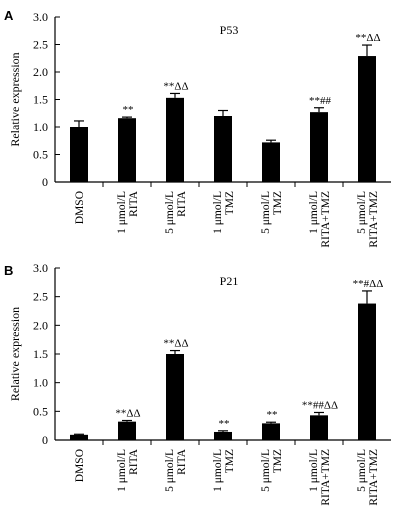 This screenshot has width=404, height=518. Describe the element at coordinates (320, 405) in the screenshot. I see `significance-label: **##ΔΔ` at that location.